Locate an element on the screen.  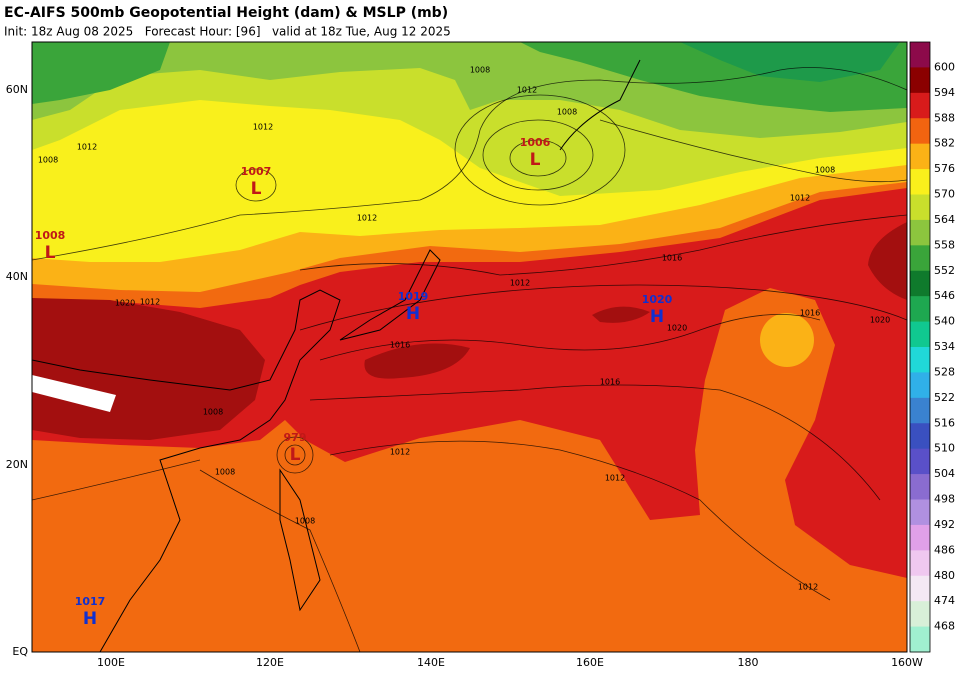
colorbar-label: 468 is located at coordinates (944, 626).